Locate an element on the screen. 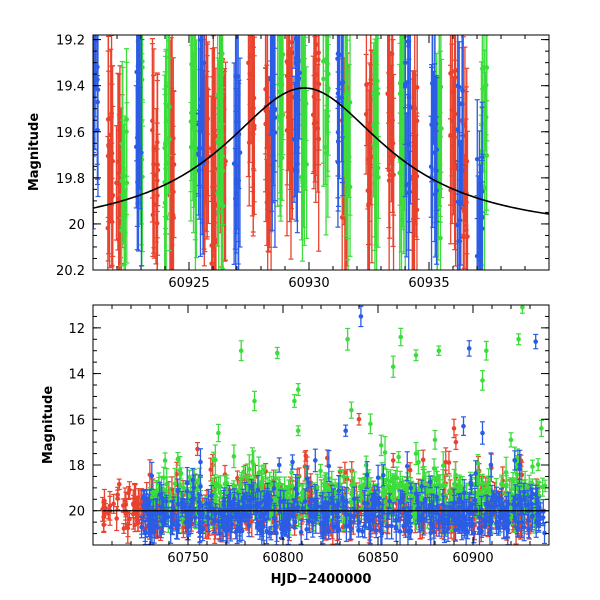  y-tick-label: 19.8 is located at coordinates (70, 179).